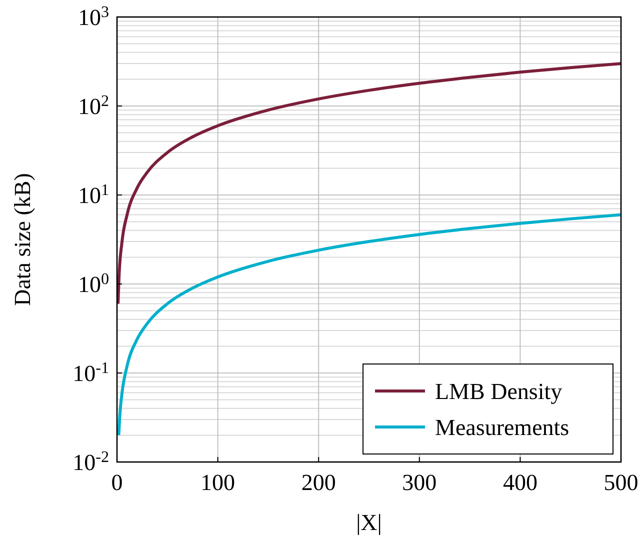  Describe the element at coordinates (318, 482) in the screenshot. I see `x-tick-label: 200` at that location.